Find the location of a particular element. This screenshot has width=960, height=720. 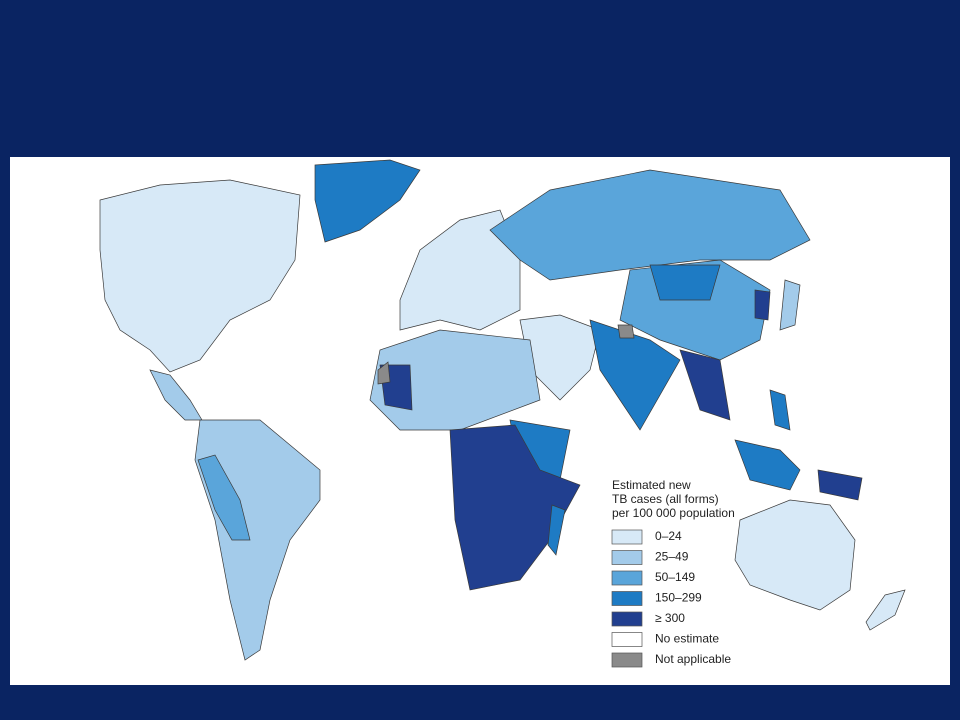

new-guinea is located at coordinates (840, 485).